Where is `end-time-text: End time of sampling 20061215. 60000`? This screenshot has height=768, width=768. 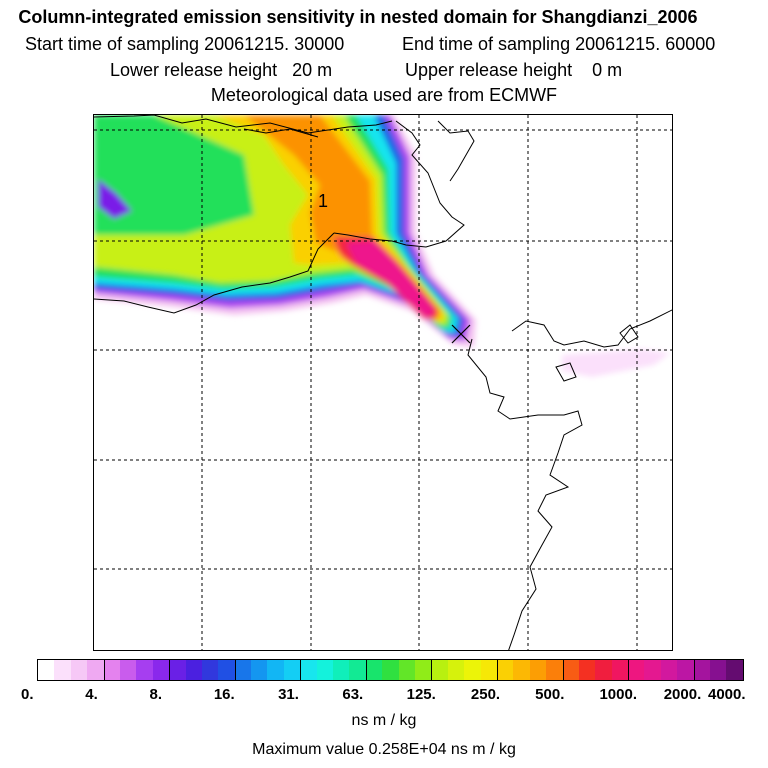 end-time-text: End time of sampling 20061215. 60000 is located at coordinates (559, 44).